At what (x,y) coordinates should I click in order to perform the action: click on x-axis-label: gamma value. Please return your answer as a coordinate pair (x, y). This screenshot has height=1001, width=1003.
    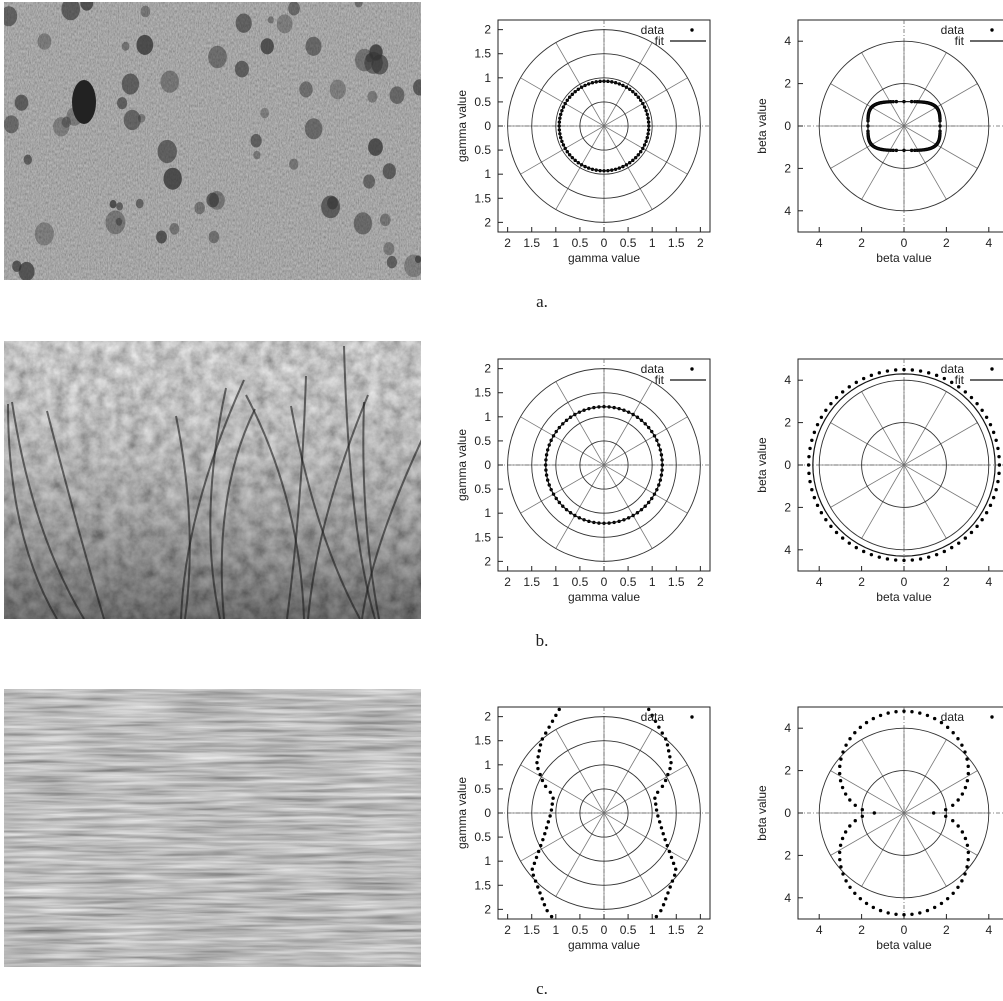
    Looking at the image, I should click on (604, 597).